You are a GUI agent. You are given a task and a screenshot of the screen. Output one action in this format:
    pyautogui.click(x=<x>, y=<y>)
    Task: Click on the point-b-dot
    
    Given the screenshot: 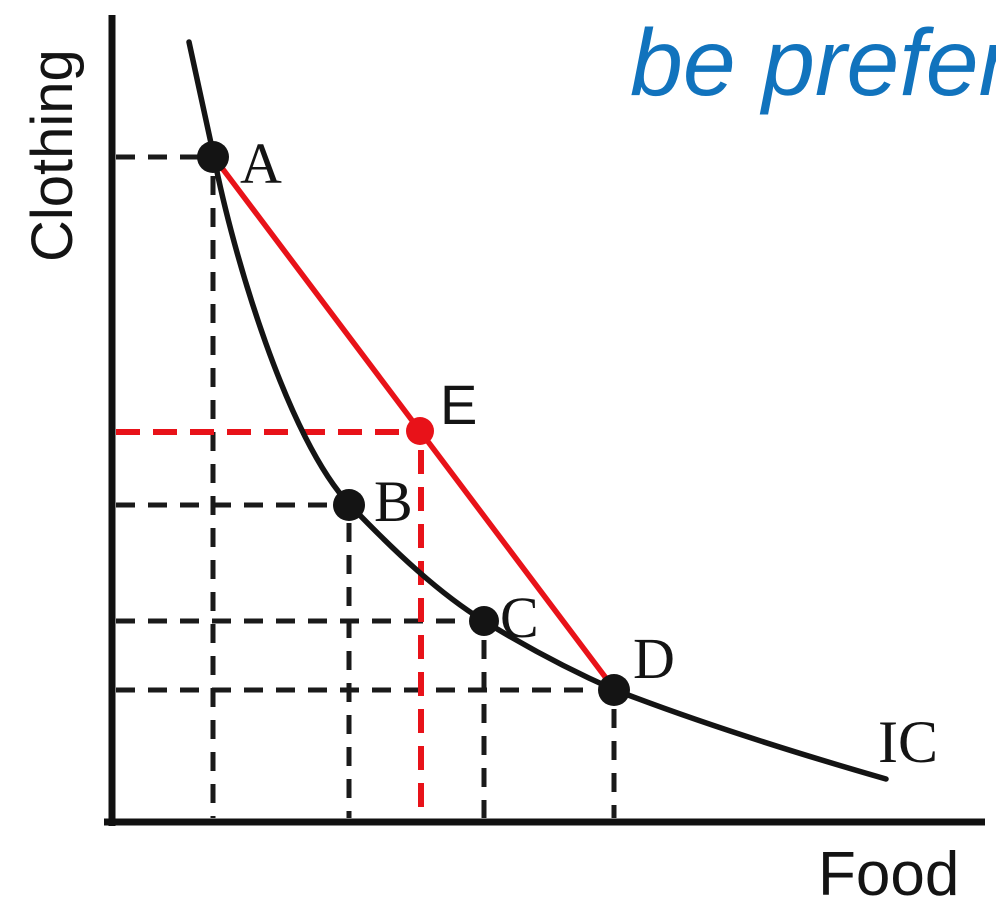 What is the action you would take?
    pyautogui.click(x=349, y=505)
    